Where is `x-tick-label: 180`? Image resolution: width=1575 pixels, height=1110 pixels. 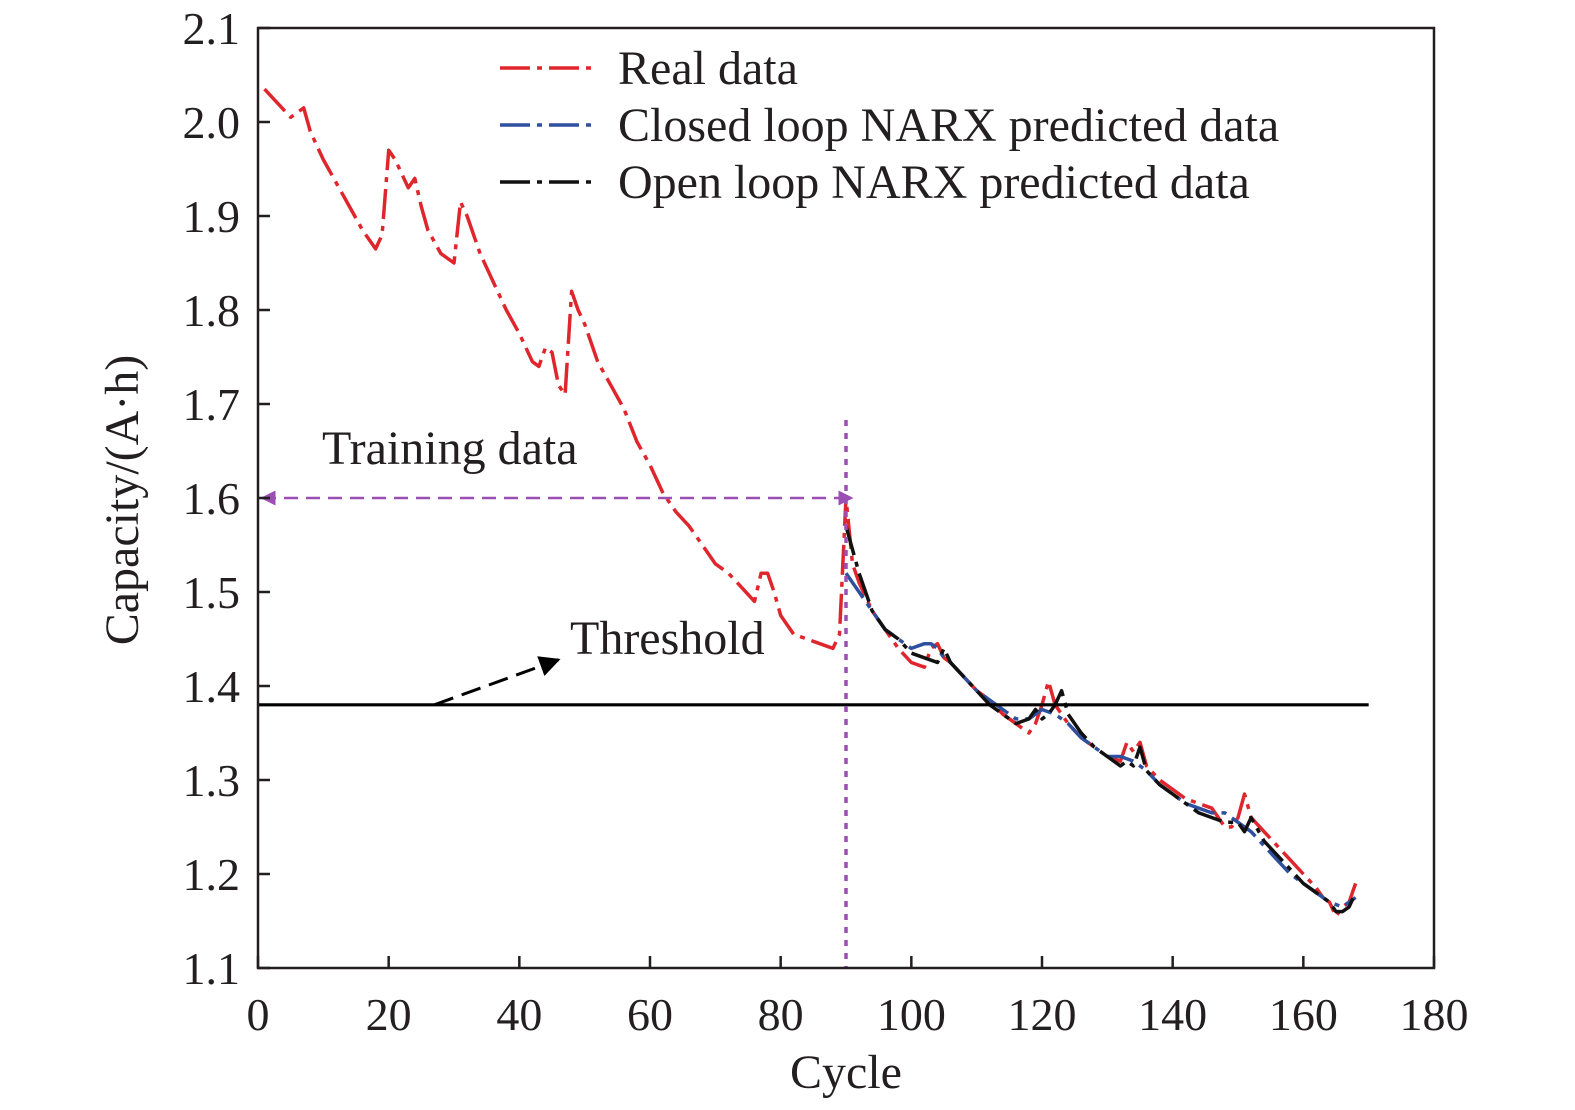 x-tick-label: 180 is located at coordinates (1434, 1014).